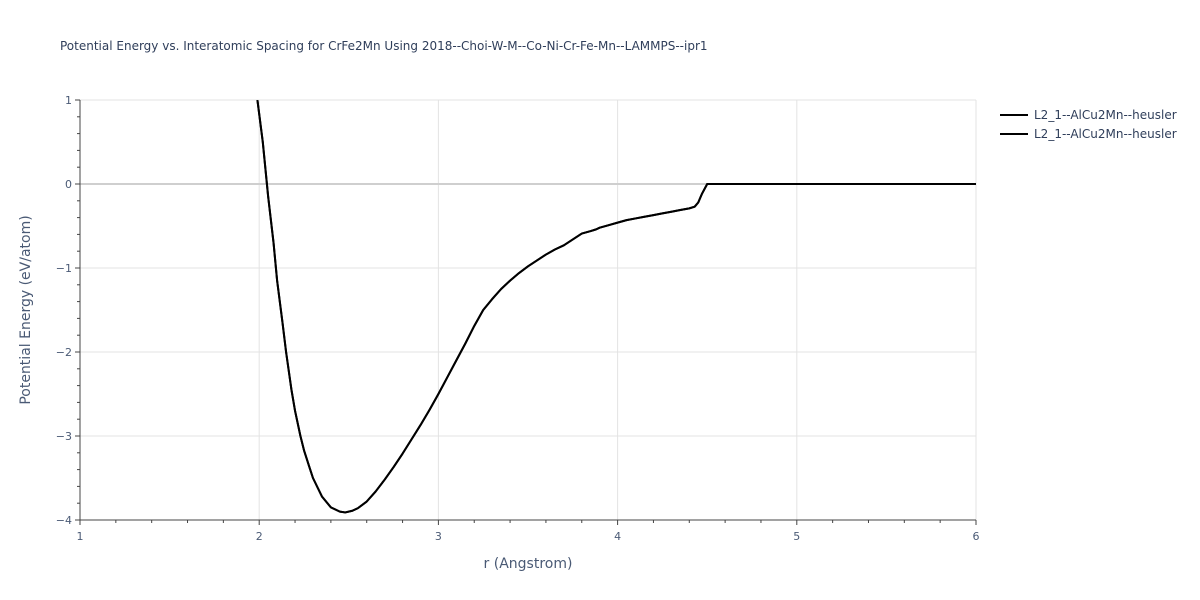  Describe the element at coordinates (64, 520) in the screenshot. I see `y-tick-label: −4` at that location.